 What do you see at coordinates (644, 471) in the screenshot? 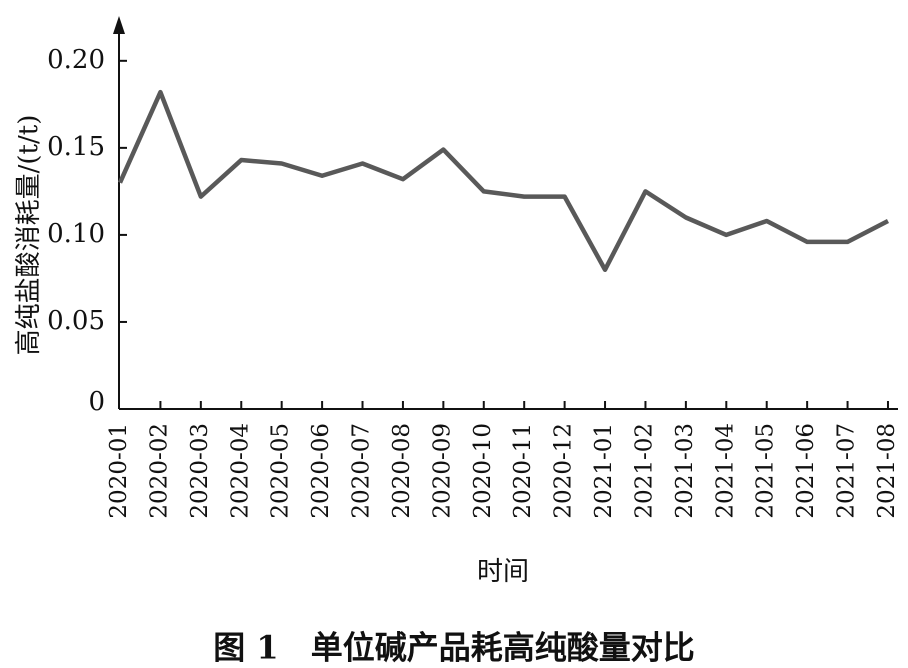
I see `x-tick-label: 2021-02` at bounding box center [644, 471].